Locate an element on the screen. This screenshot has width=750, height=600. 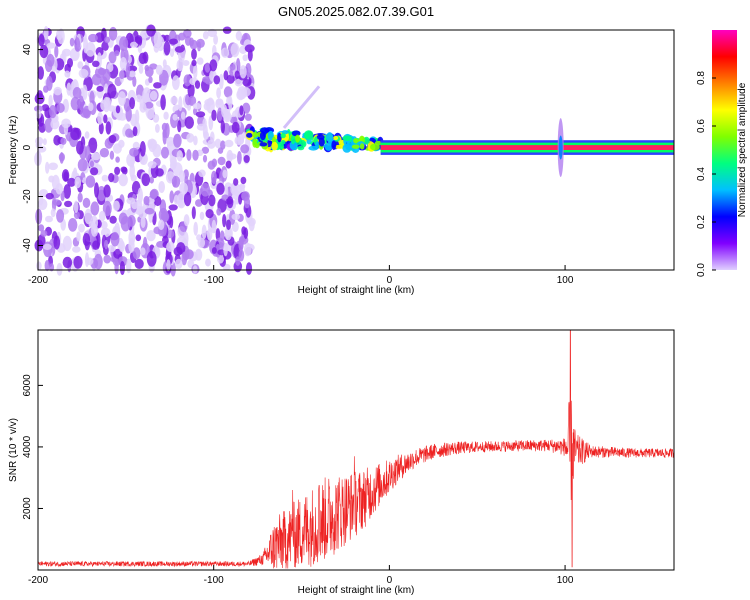
colorbar-gradient is located at coordinates (724, 150).